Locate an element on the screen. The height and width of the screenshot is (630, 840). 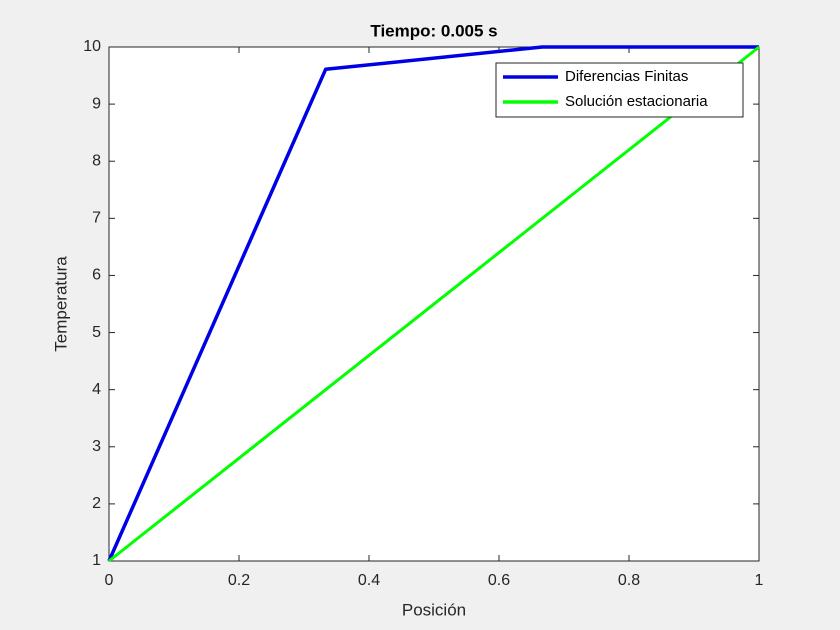
y-tick-label: 1 is located at coordinates (96, 560).